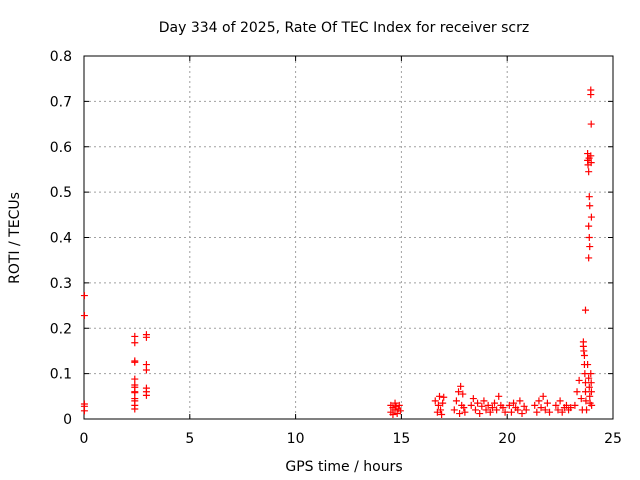 This screenshot has height=480, width=640. Describe the element at coordinates (507, 439) in the screenshot. I see `x-tick-label: 20` at that location.